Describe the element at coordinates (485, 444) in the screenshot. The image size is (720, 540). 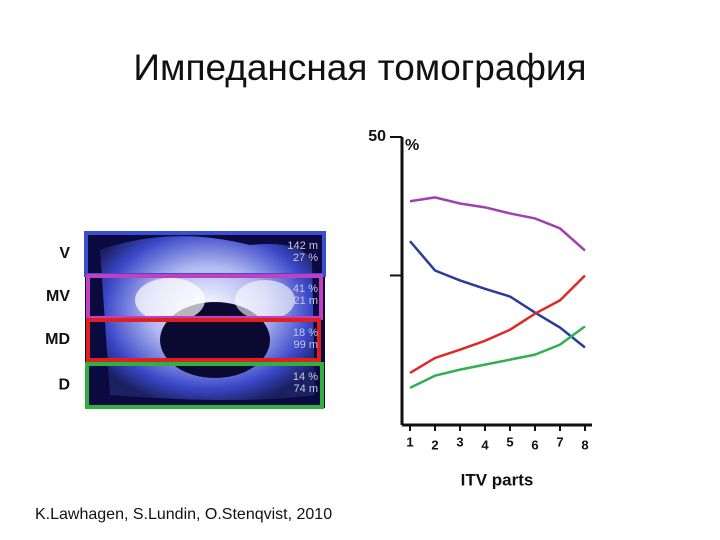
I see `x-tick-label: 4` at that location.